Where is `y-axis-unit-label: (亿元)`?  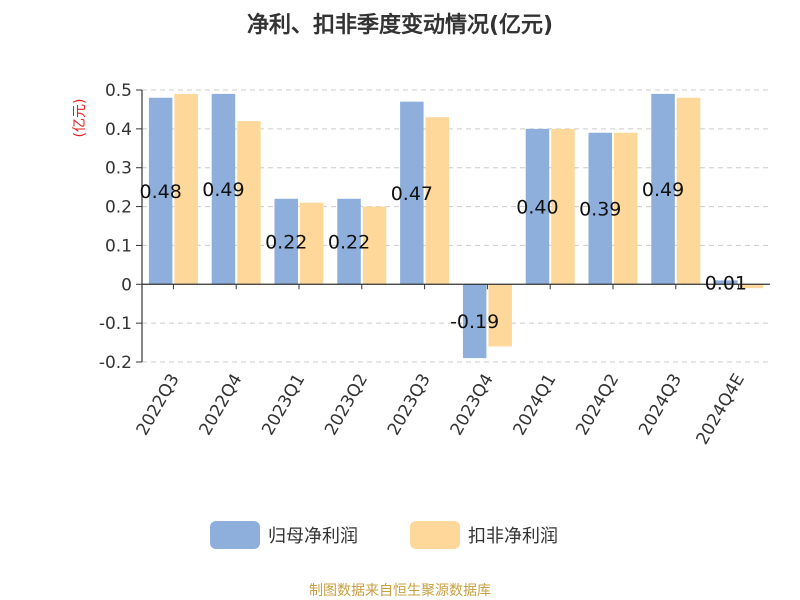 y-axis-unit-label: (亿元) is located at coordinates (80, 118).